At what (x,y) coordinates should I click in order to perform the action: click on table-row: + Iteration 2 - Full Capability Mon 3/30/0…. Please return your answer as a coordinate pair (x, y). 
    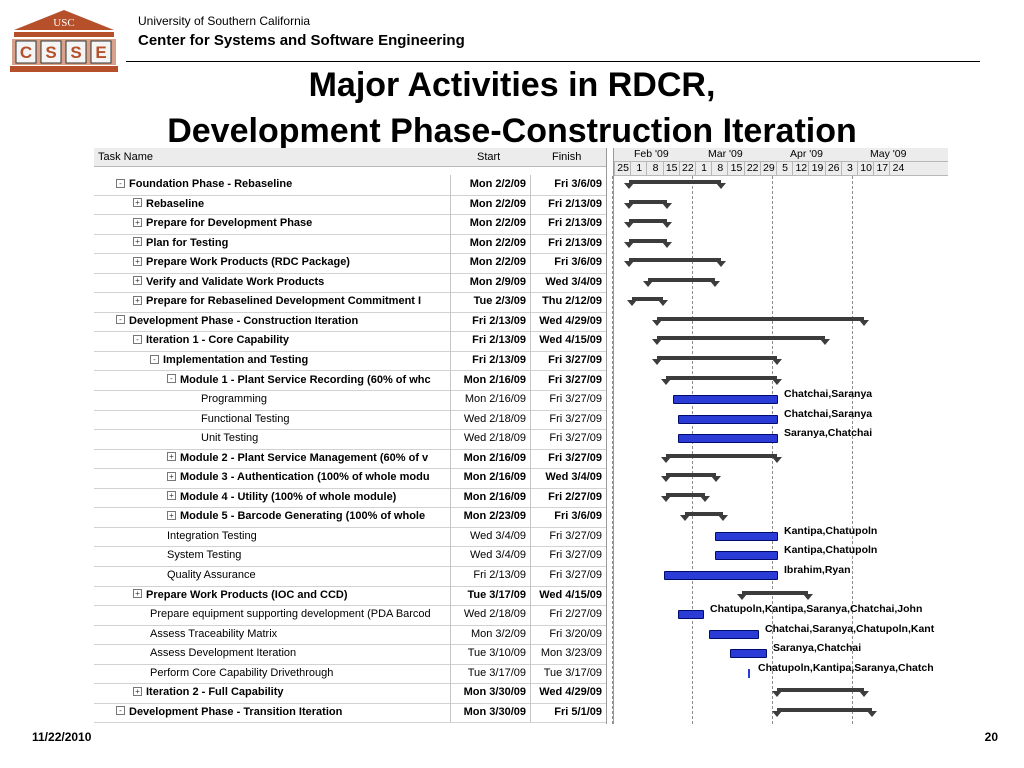
    Looking at the image, I should click on (350, 693).